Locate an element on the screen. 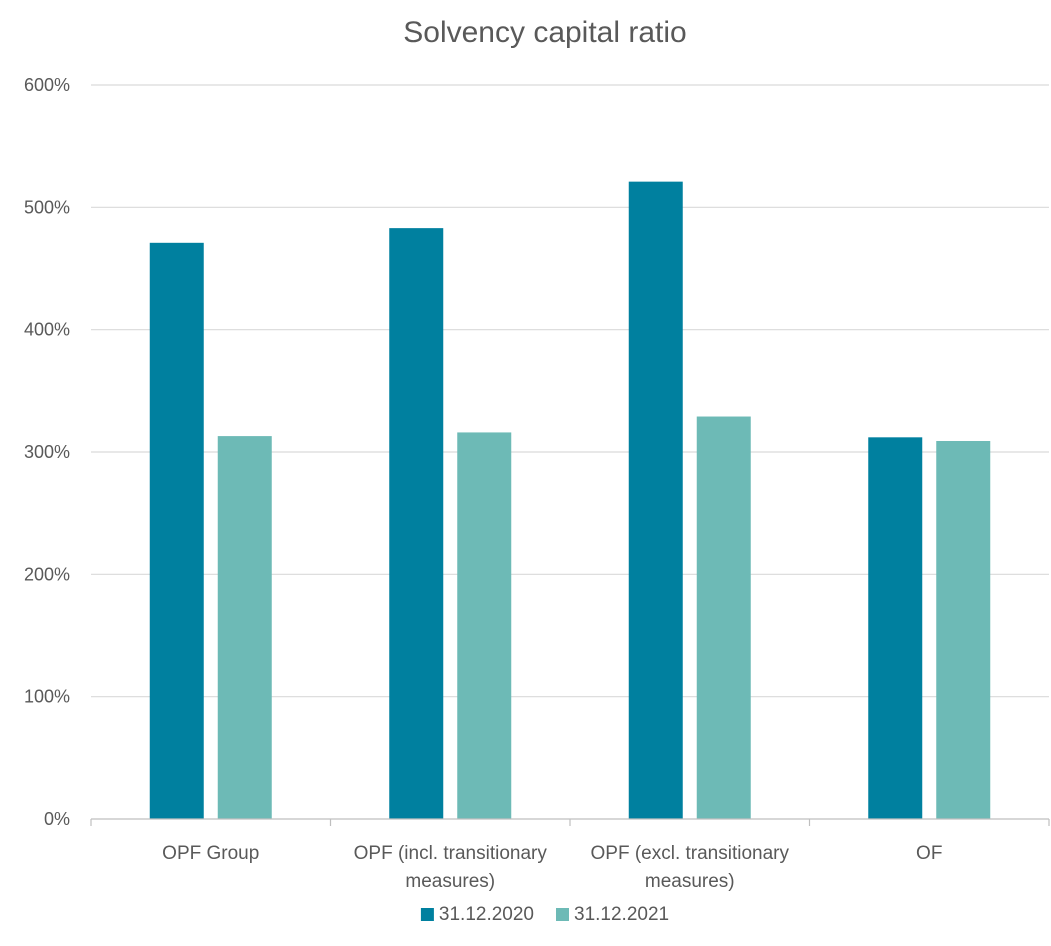  y-tick-label: 0% is located at coordinates (57, 819).